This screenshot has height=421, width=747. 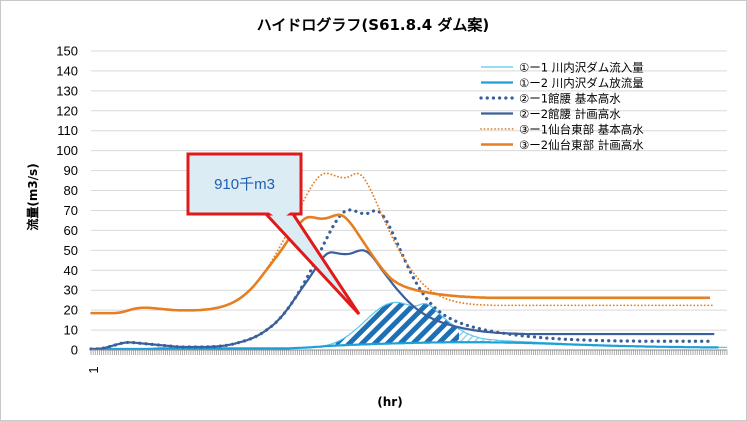 What do you see at coordinates (32, 196) in the screenshot?
I see `y-axis-title: 流量(m3/s)` at bounding box center [32, 196].